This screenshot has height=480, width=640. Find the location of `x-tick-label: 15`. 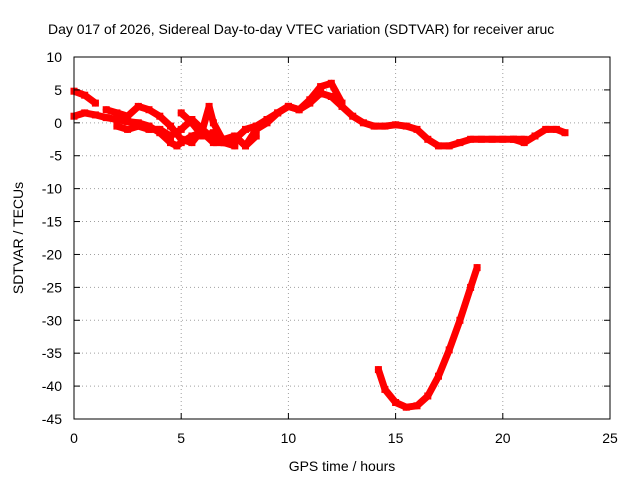

x-tick-label: 15 is located at coordinates (396, 438).